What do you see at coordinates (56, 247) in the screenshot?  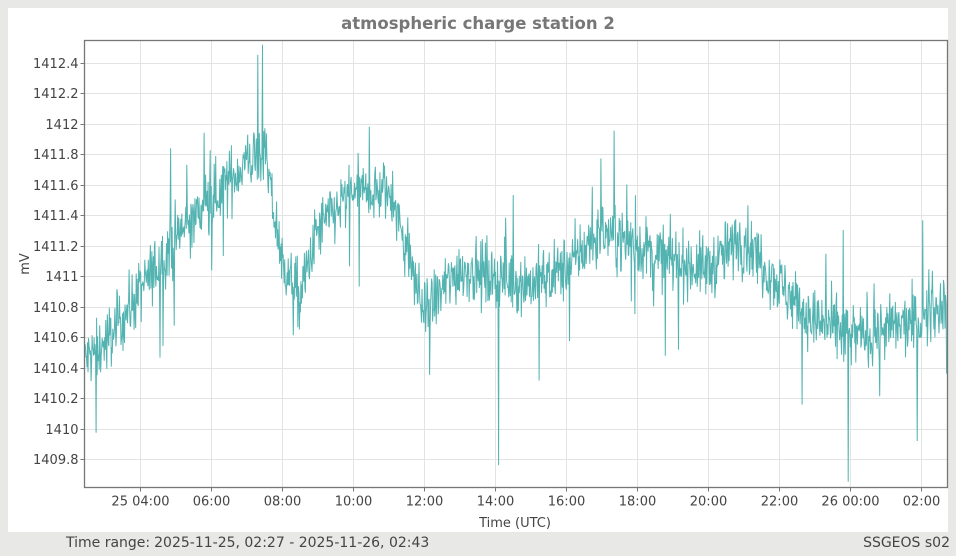 I see `y-tick-label: 1411.2` at bounding box center [56, 247].